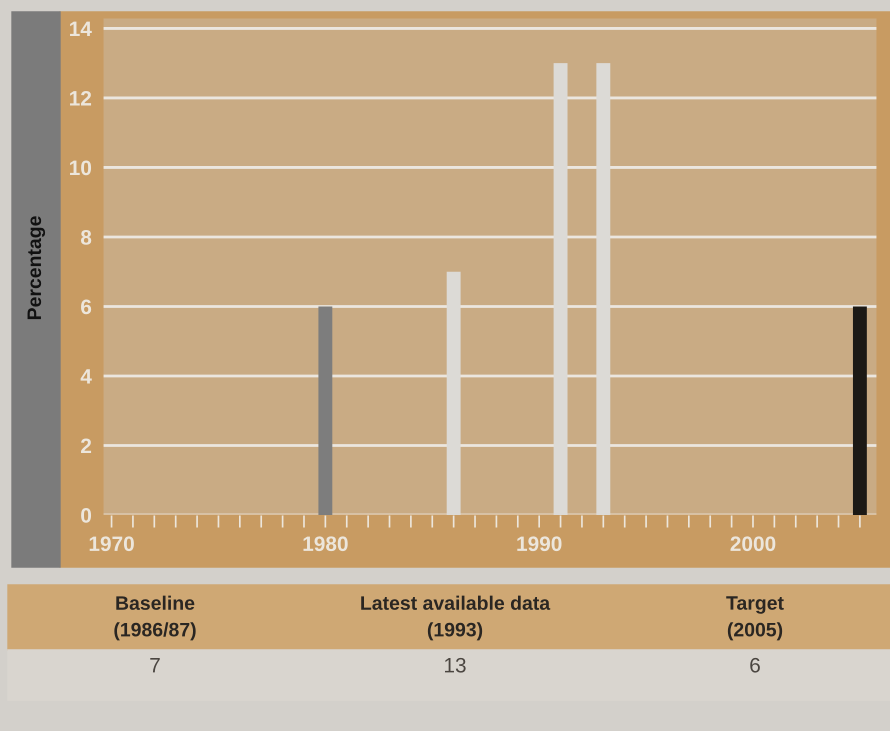 Image resolution: width=890 pixels, height=731 pixels. I want to click on y-tick-label: 14, so click(81, 29).